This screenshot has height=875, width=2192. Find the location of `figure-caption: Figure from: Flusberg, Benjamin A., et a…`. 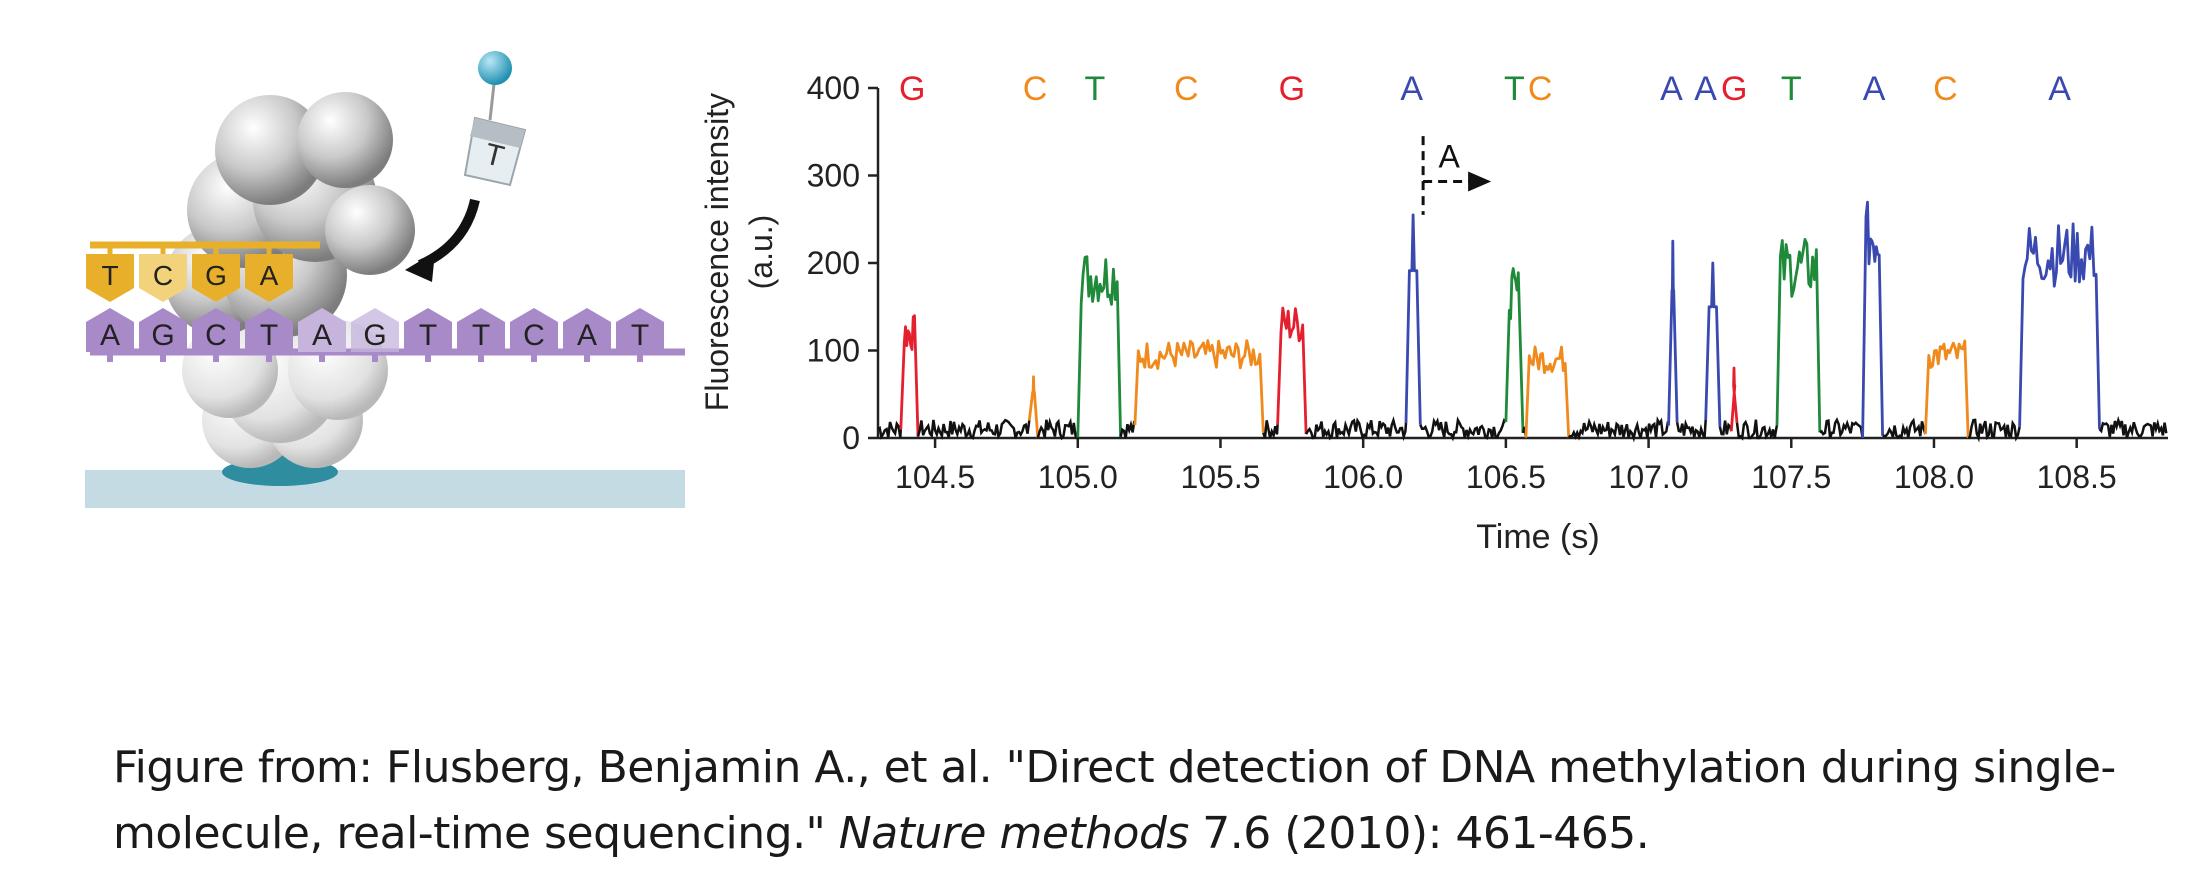

figure-caption: Figure from: Flusberg, Benjamin A., et a… is located at coordinates (1133, 801).